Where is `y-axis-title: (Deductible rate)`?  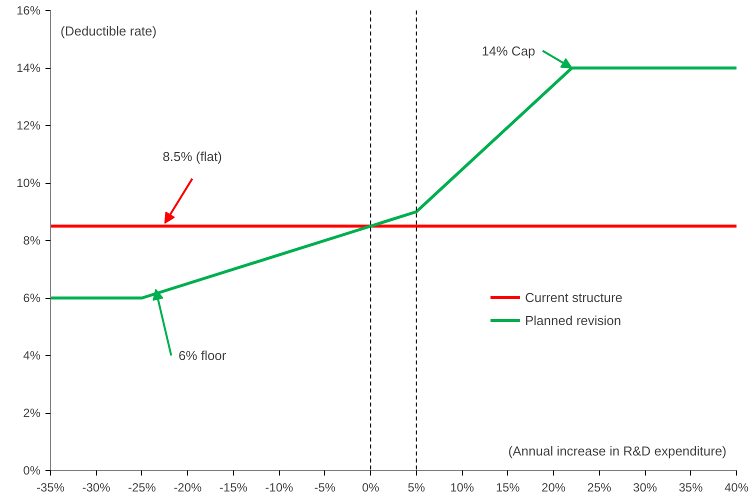 y-axis-title: (Deductible rate) is located at coordinates (108, 31).